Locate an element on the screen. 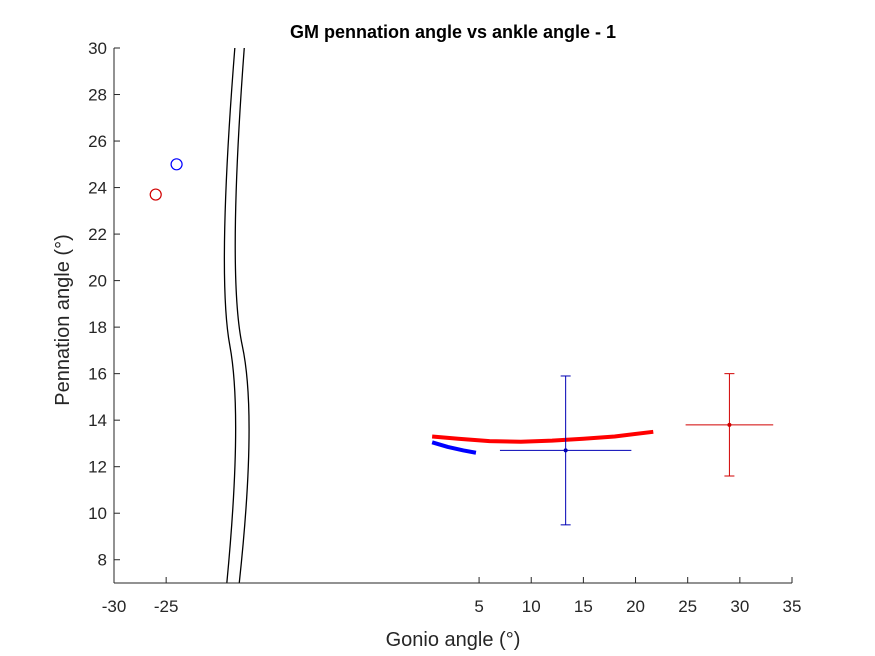 Image resolution: width=875 pixels, height=656 pixels. x-tick-label: -30 is located at coordinates (114, 606).